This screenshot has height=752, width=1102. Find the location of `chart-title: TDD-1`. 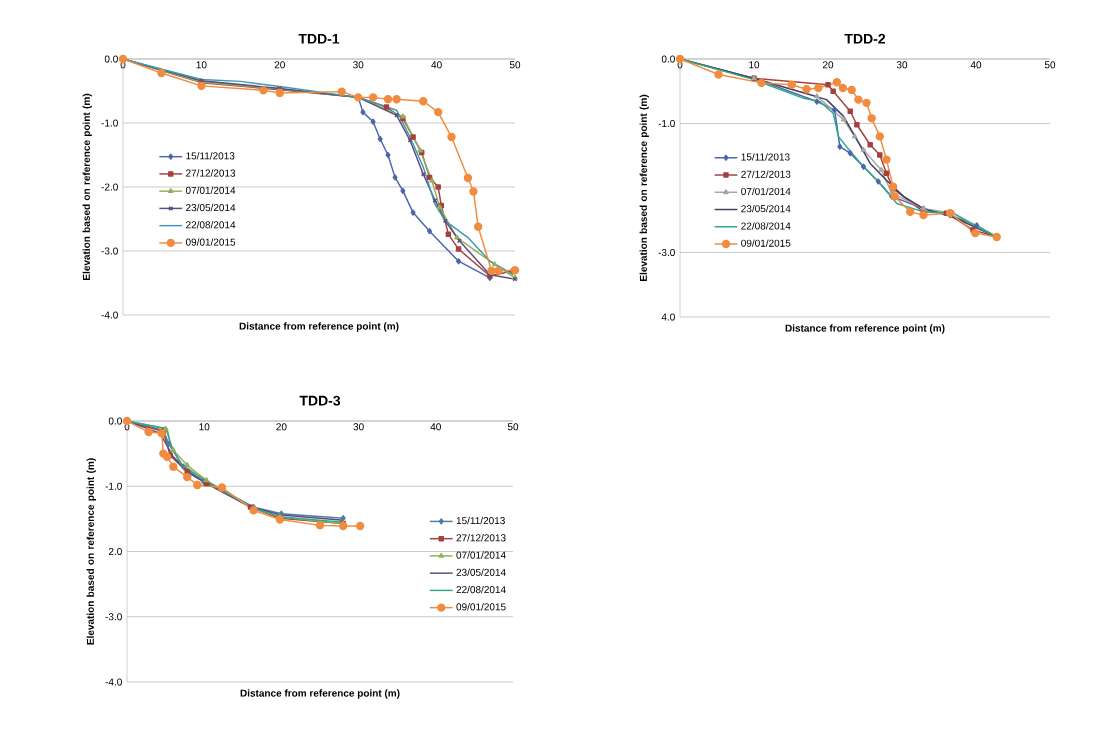

chart-title: TDD-1 is located at coordinates (319, 38).